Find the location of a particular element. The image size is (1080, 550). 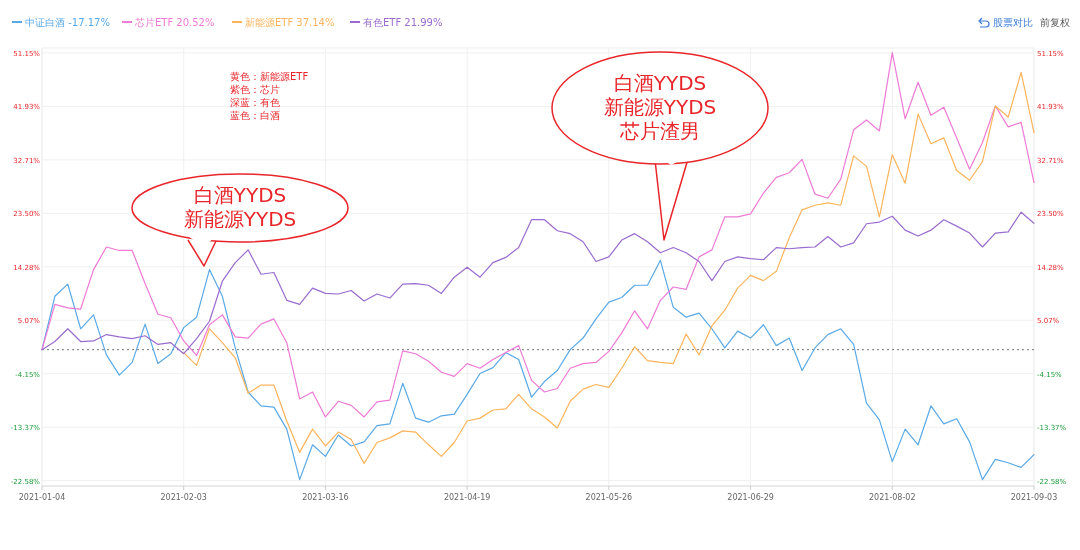

text: 前复权 is located at coordinates (1055, 22).